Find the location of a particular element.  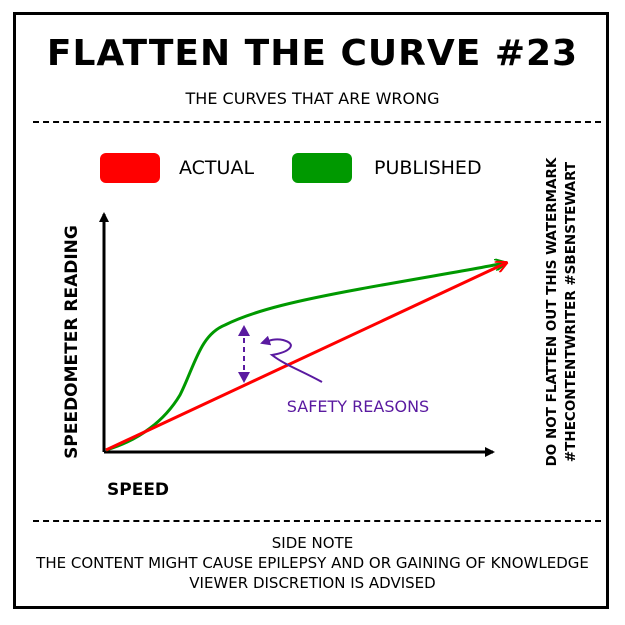

y-axis-label: SPEEDOMETER READING is located at coordinates (72, 342).